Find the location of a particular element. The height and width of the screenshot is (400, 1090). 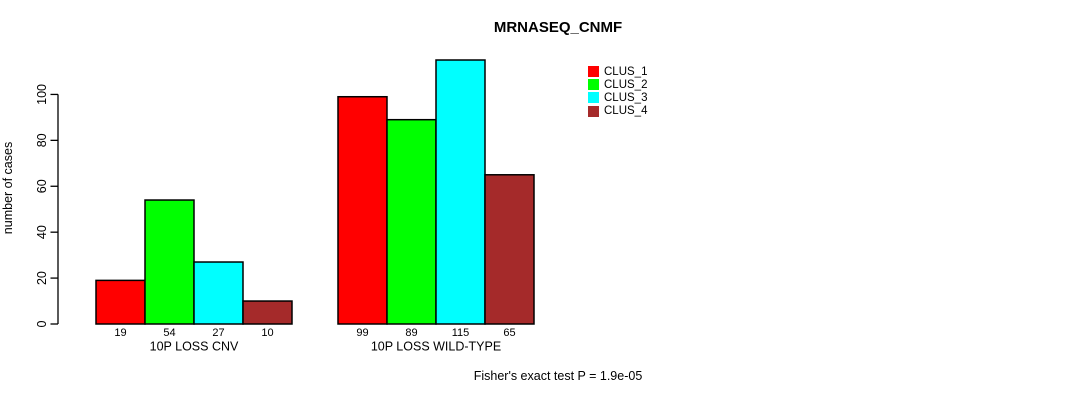

legend-item: CLUS_4 is located at coordinates (617, 111).